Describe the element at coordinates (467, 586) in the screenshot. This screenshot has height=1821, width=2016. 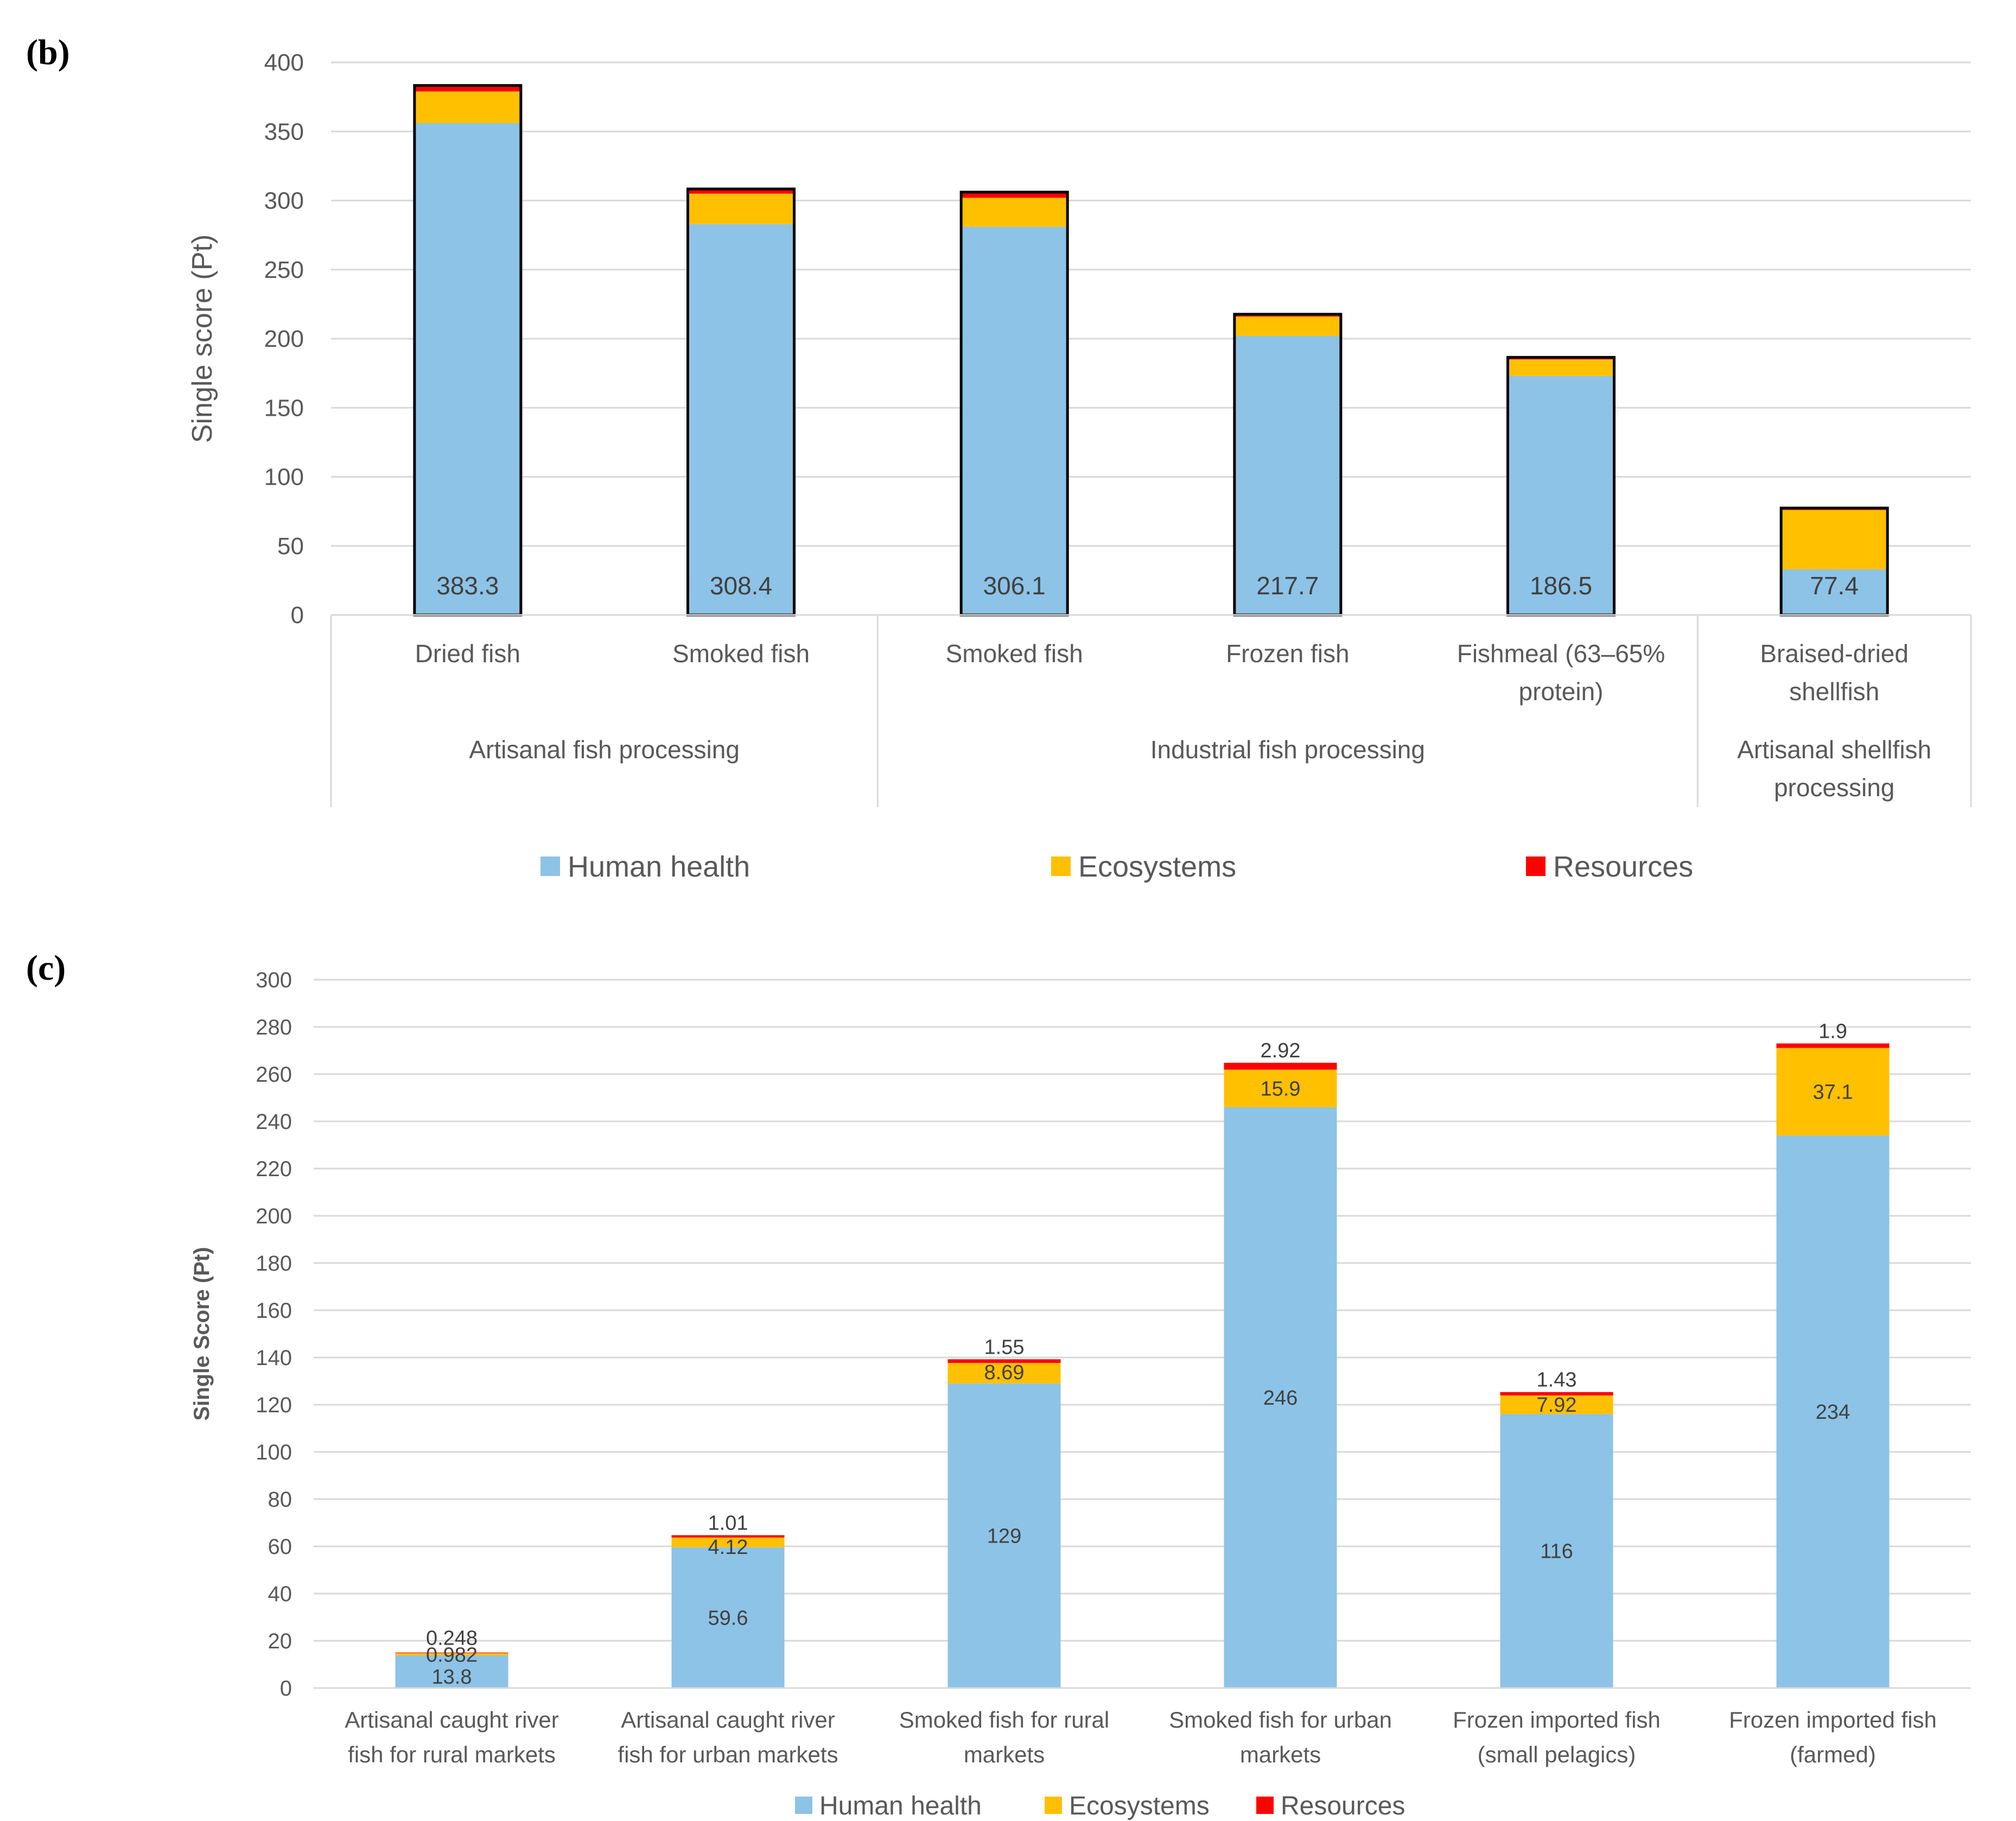
I see `total-label: 383.3` at that location.